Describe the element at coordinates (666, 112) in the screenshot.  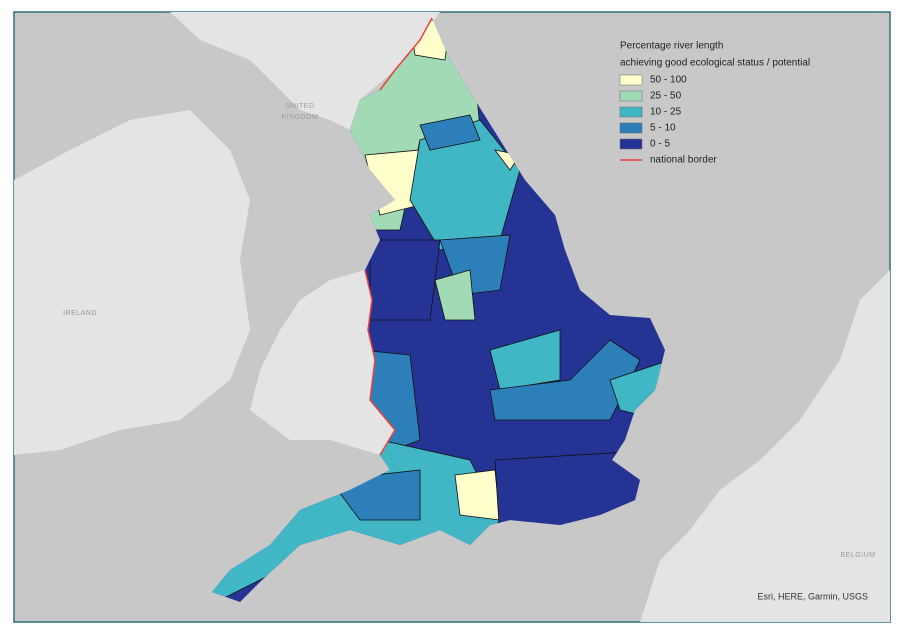
I see `legend-label: 10 - 25` at that location.